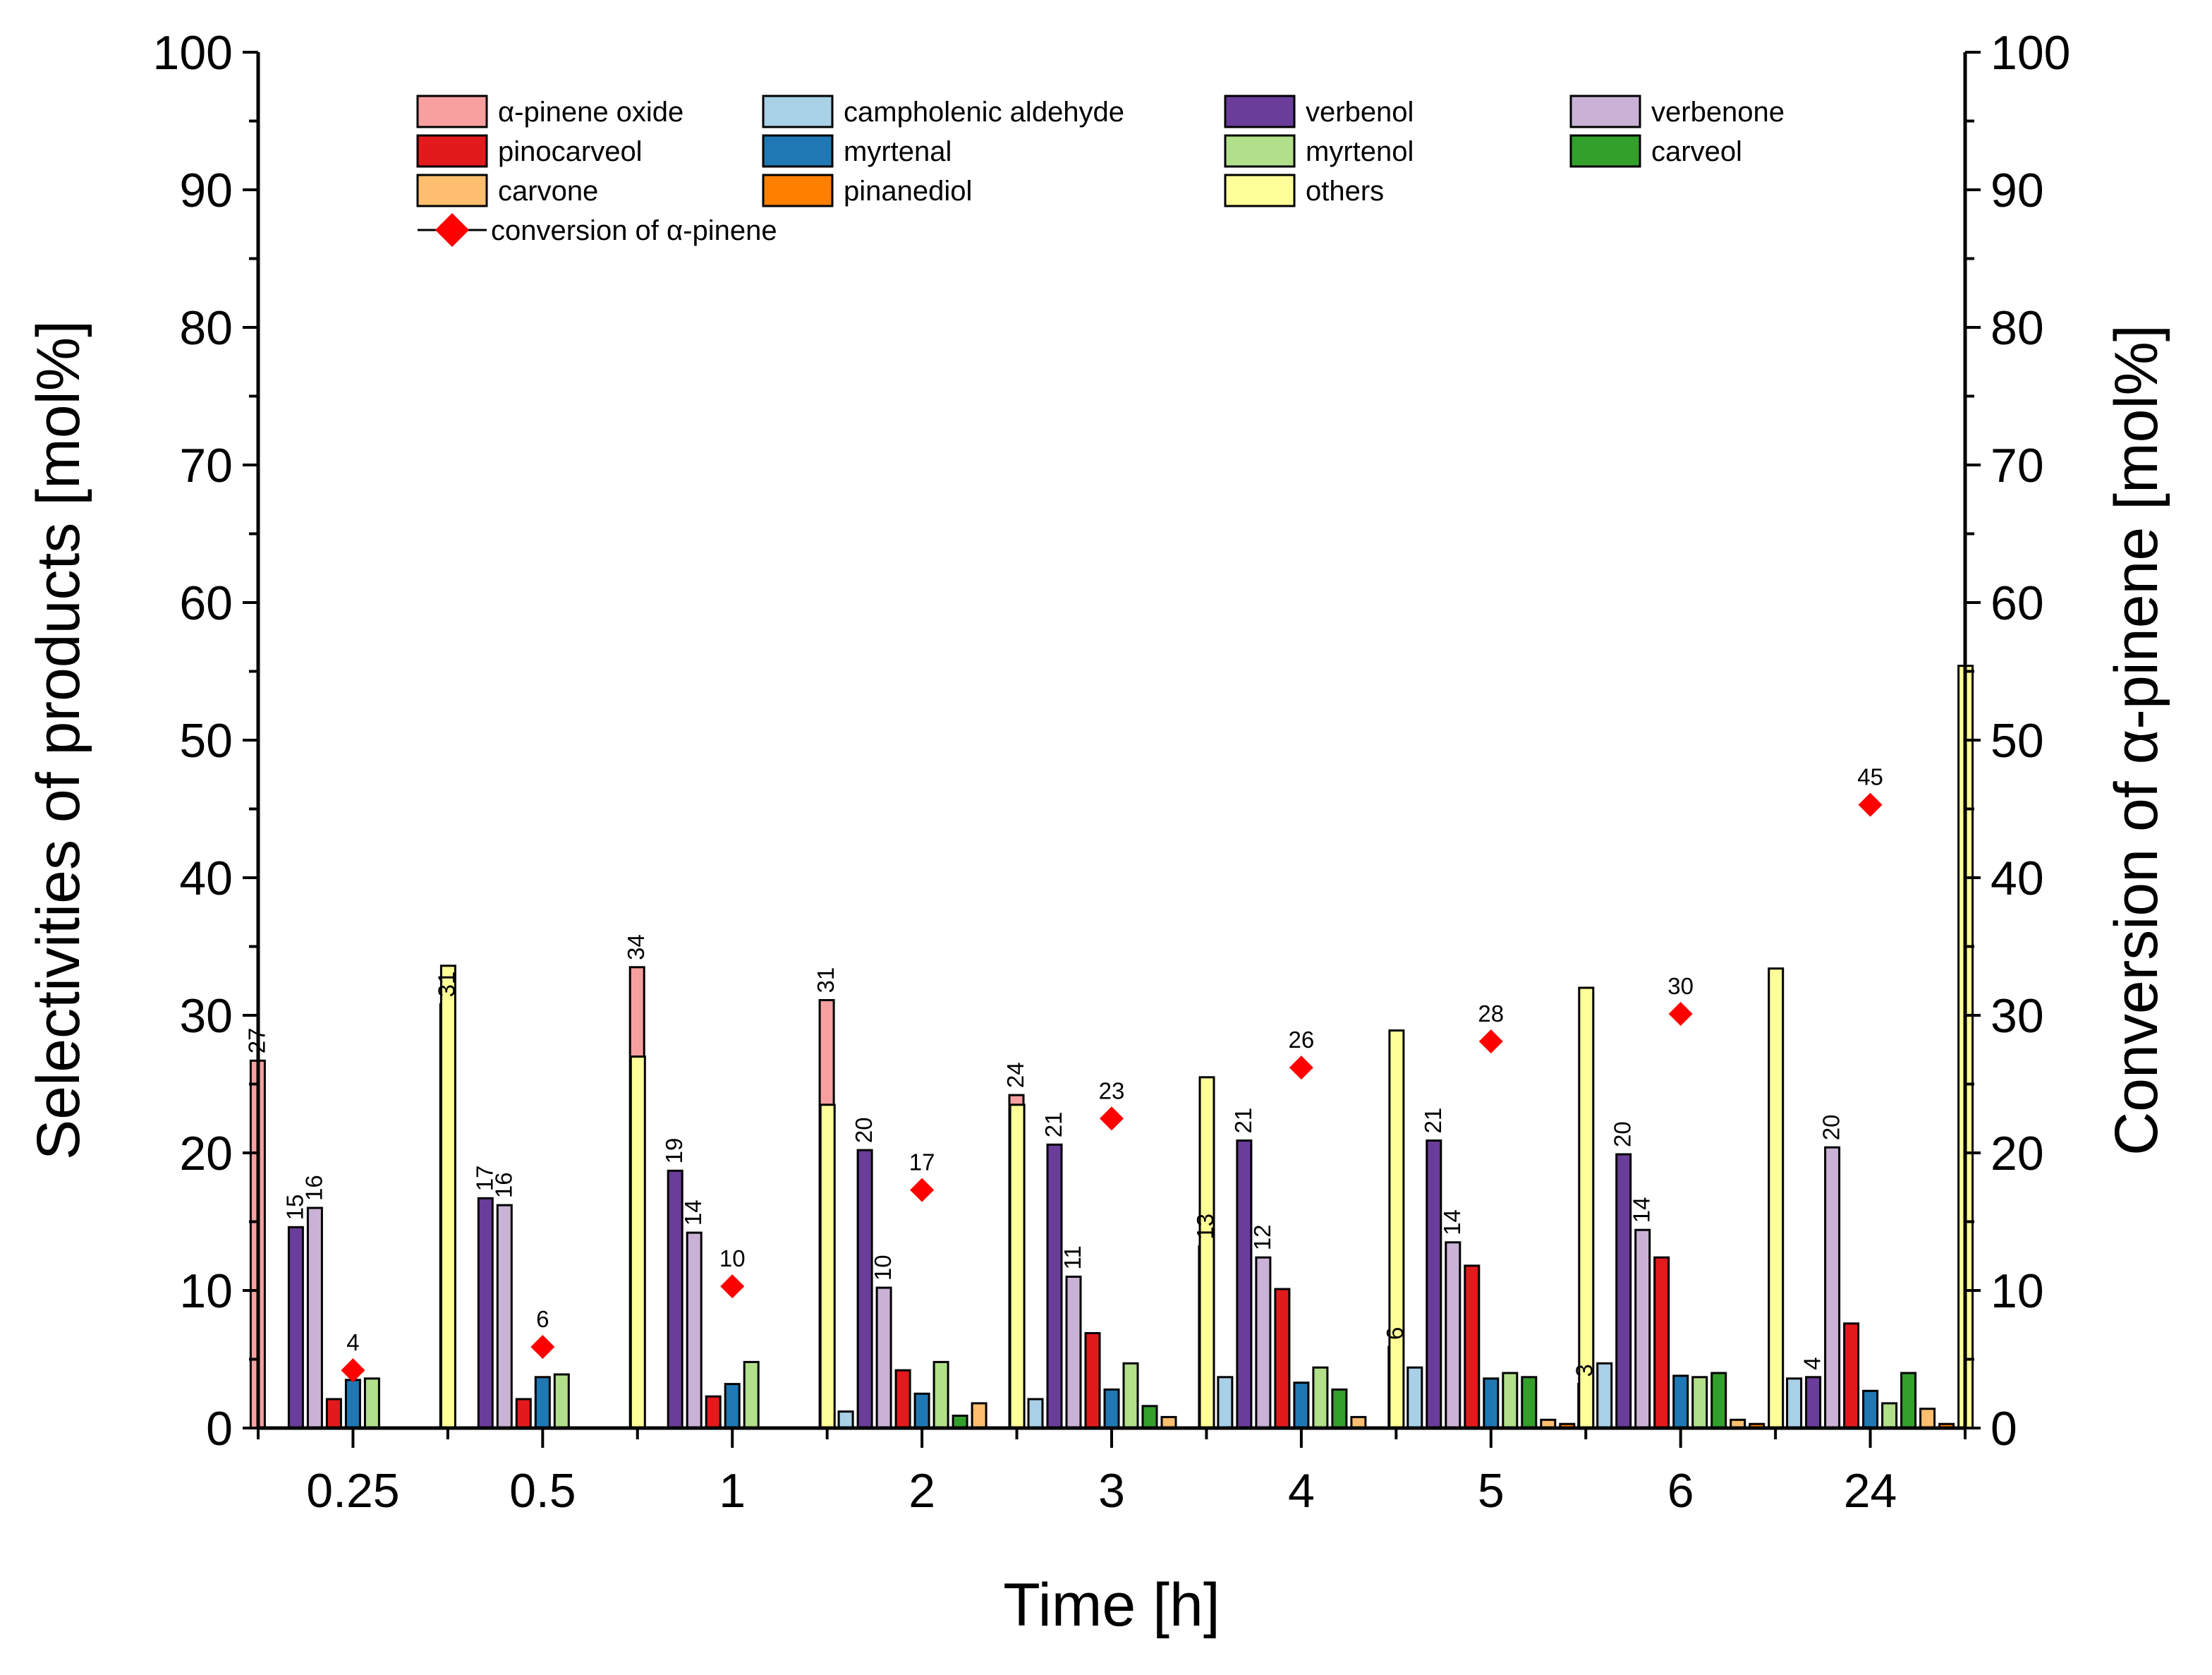  I want to click on x-tick-label-8: 24, so click(1870, 1491).